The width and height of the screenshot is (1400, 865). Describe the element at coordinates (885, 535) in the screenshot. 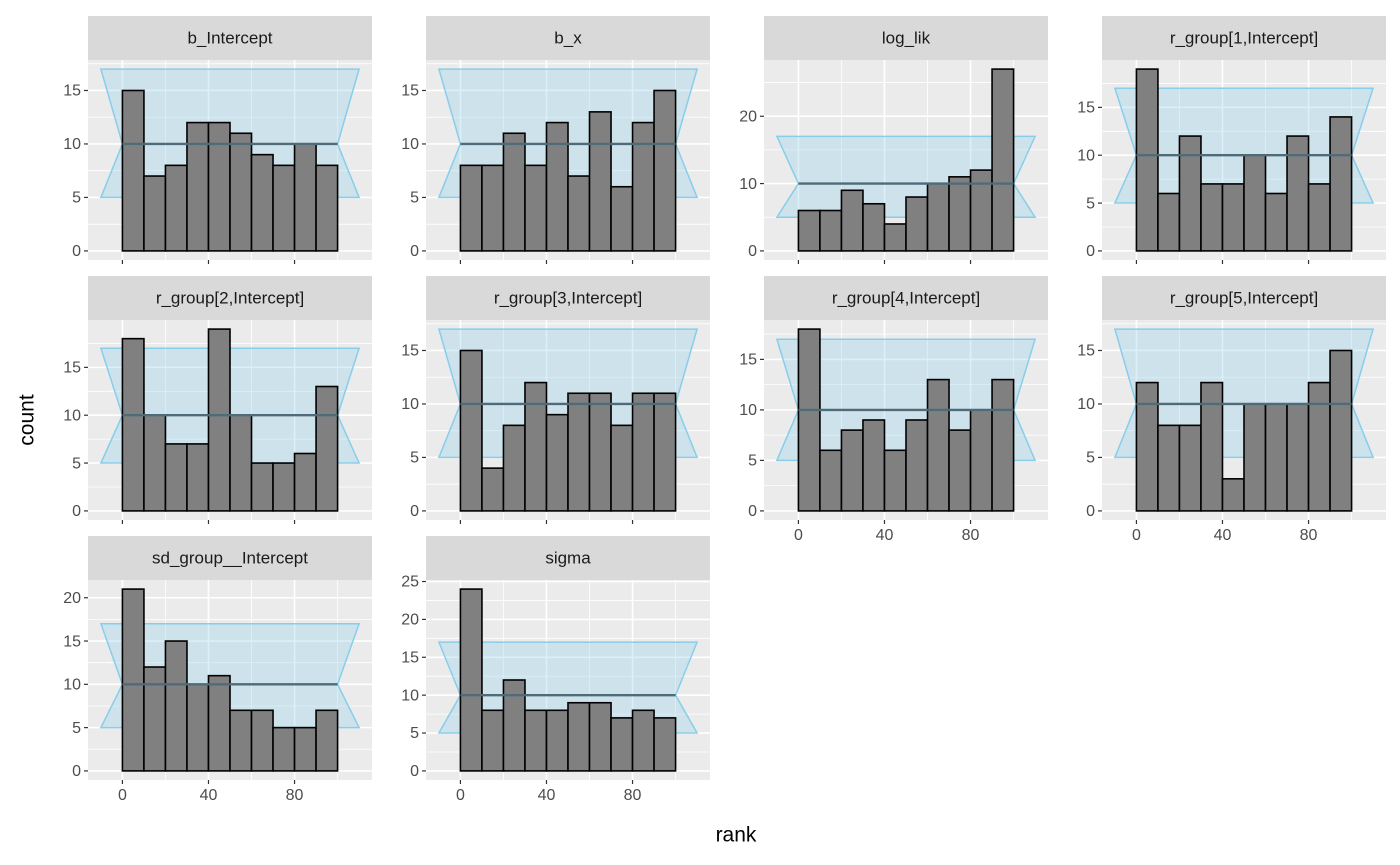

I see `x-tick-label: 40` at that location.